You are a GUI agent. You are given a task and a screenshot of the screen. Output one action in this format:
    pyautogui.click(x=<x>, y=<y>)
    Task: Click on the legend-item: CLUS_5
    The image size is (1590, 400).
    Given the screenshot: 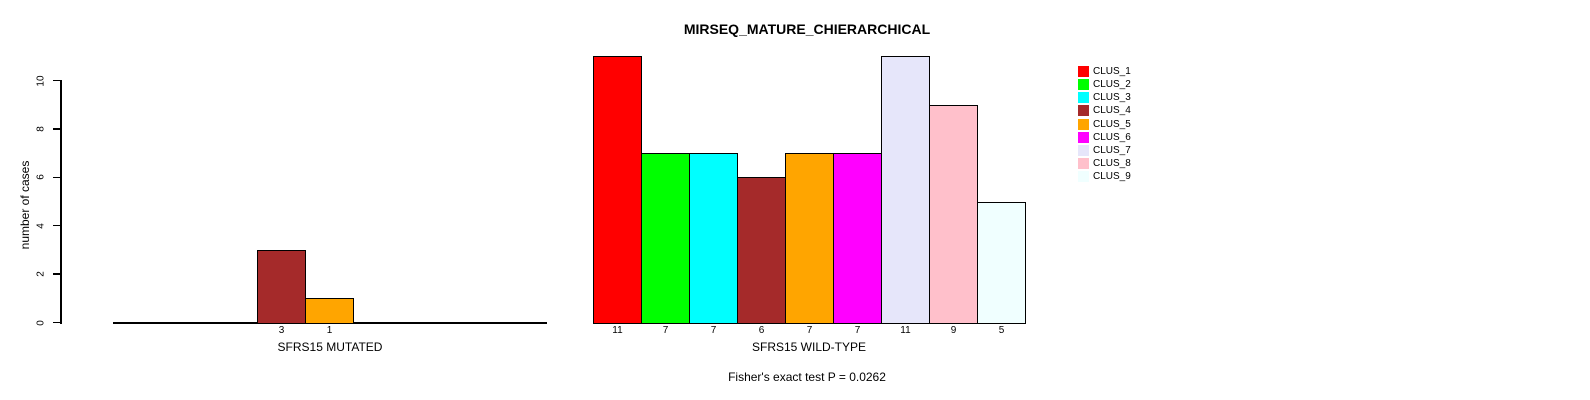 What is the action you would take?
    pyautogui.click(x=1104, y=124)
    